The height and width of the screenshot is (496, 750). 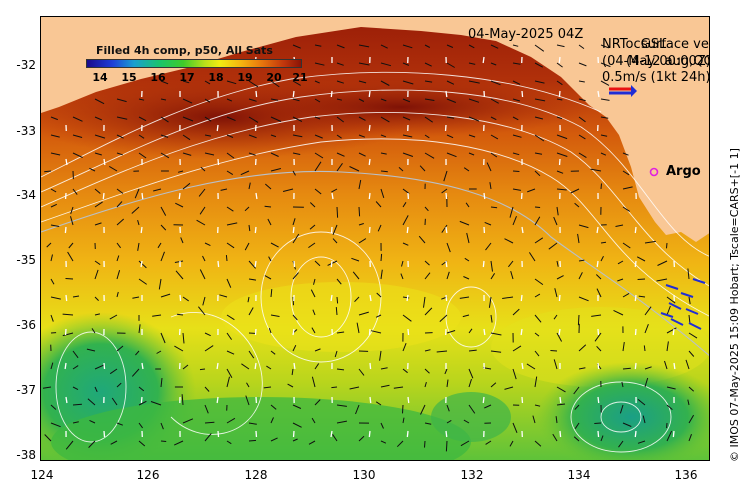 What do you see at coordinates (675, 44) in the screenshot?
I see `overlay-label-b: surface velocity` at bounding box center [675, 44].